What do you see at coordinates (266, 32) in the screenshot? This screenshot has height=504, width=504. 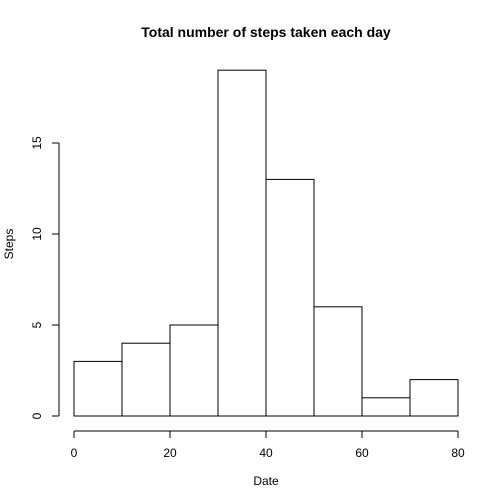 I see `chart-title: Total number of steps taken each day` at bounding box center [266, 32].